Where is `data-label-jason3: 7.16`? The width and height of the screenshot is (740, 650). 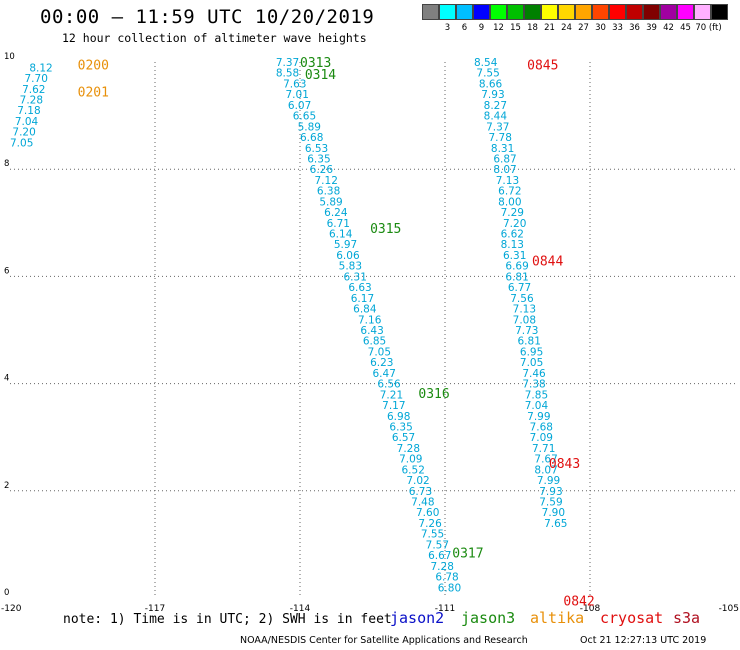 data-label-jason3: 7.16 is located at coordinates (370, 320).